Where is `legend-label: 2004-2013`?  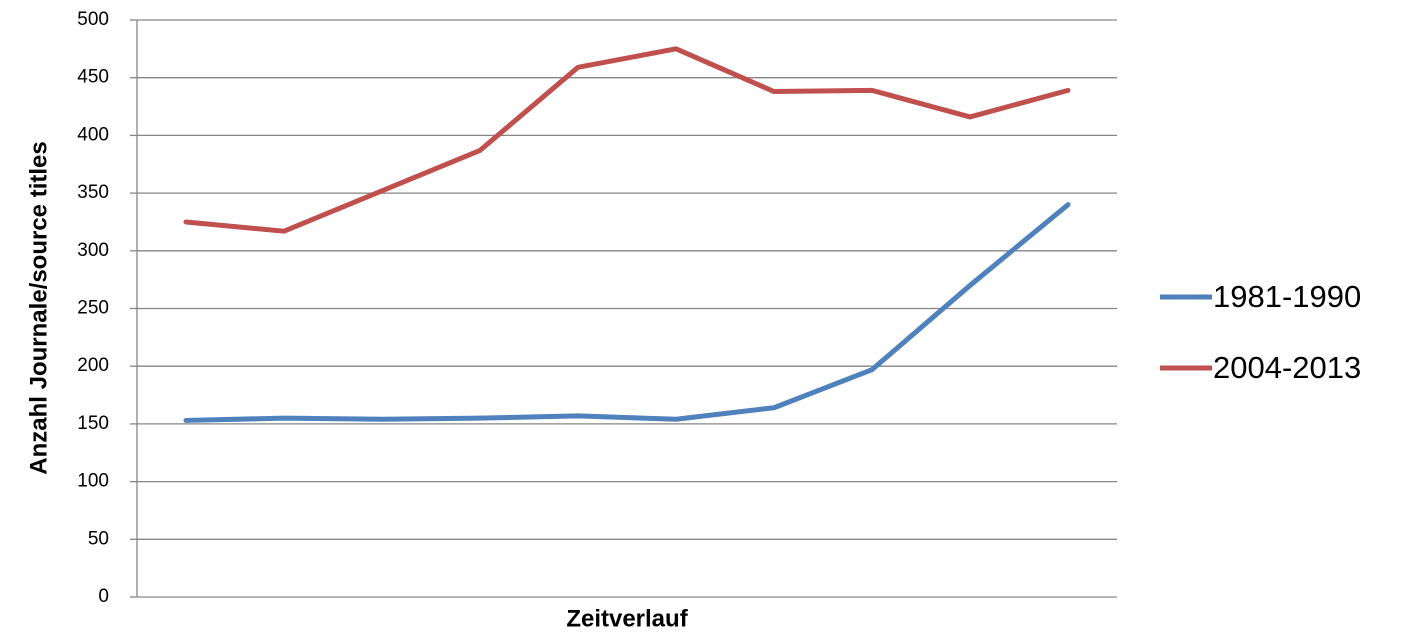
legend-label: 2004-2013 is located at coordinates (1287, 367).